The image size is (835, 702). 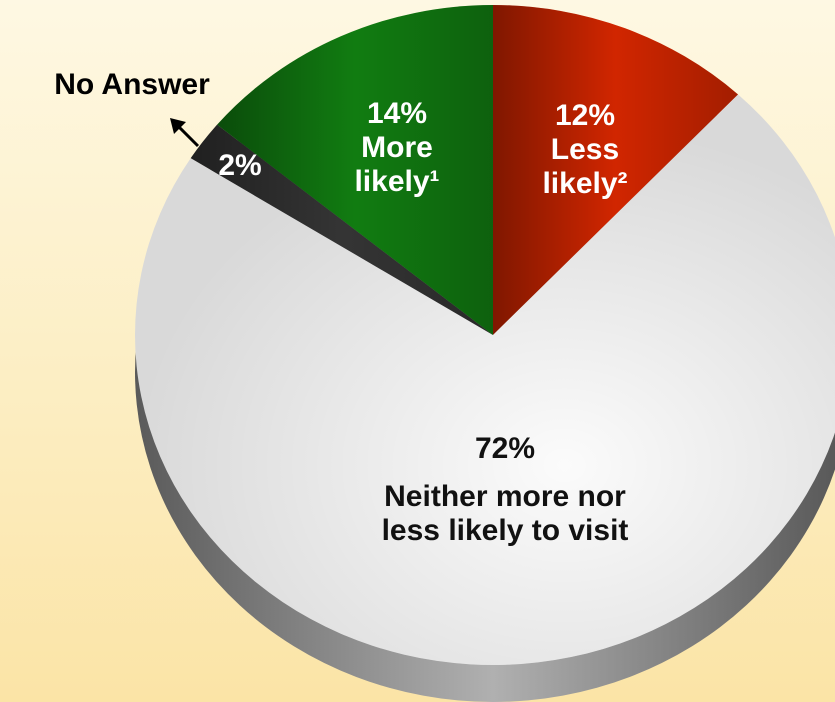 What do you see at coordinates (505, 448) in the screenshot?
I see `value-label: 72%` at bounding box center [505, 448].